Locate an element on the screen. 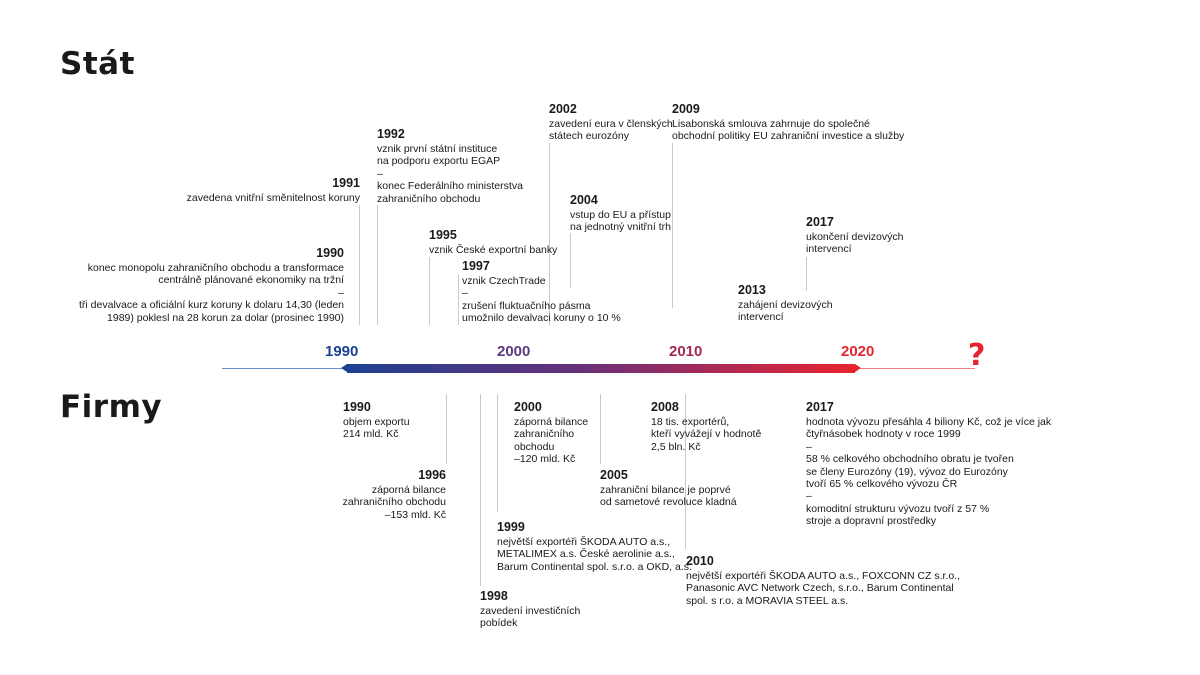  timeline-axis-bar is located at coordinates (601, 368).